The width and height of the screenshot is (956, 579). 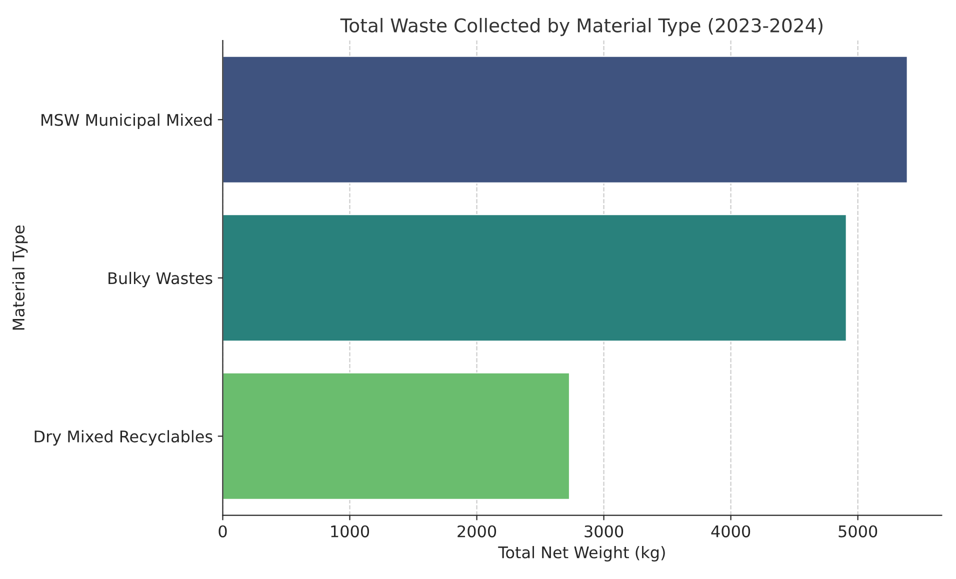 I want to click on y-tick-label: Bulky Wastes, so click(x=160, y=280).